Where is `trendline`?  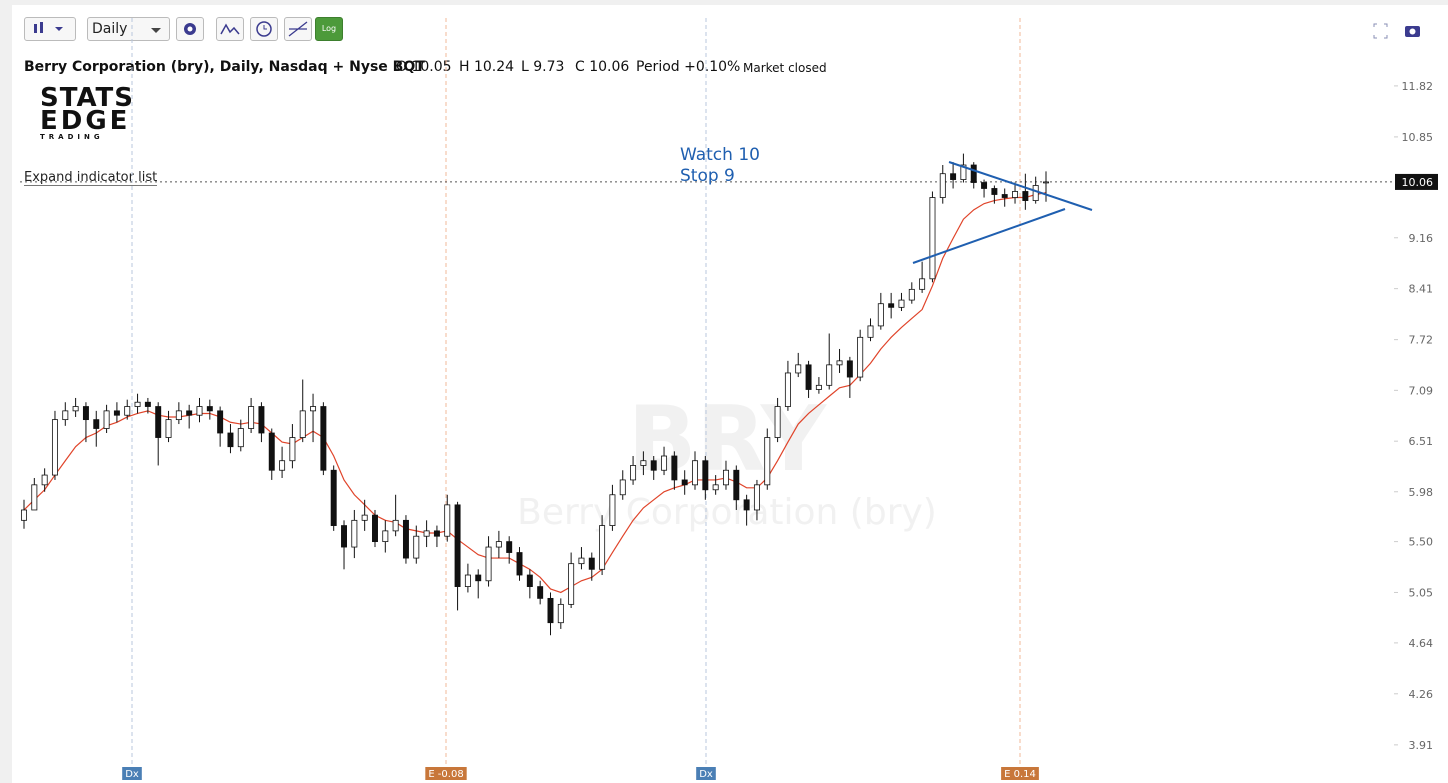
trendline is located at coordinates (989, 236).